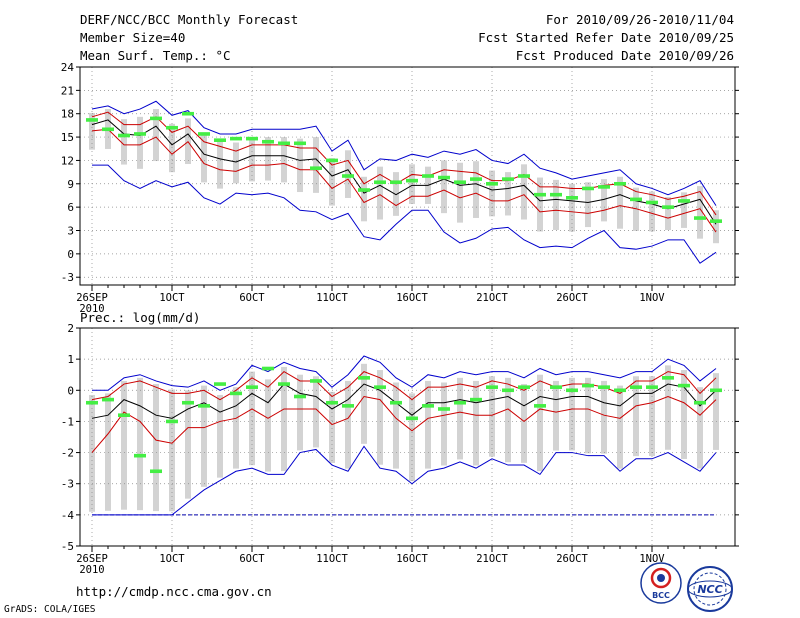 The width and height of the screenshot is (800, 618). What do you see at coordinates (70, 328) in the screenshot?
I see `y-tick-label: 2` at bounding box center [70, 328].